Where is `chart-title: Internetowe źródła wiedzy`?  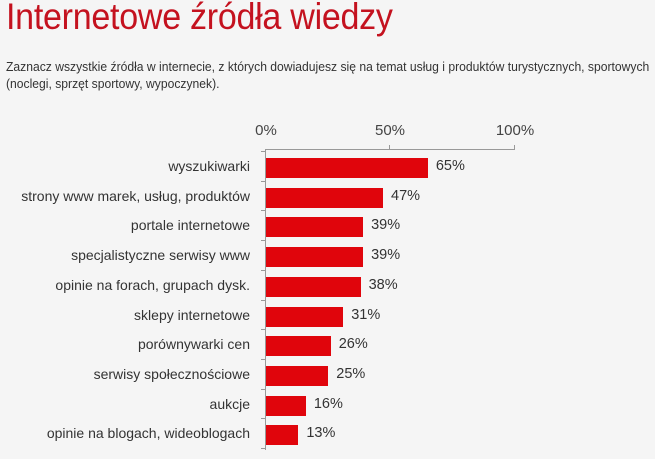
chart-title: Internetowe źródła wiedzy is located at coordinates (199, 18).